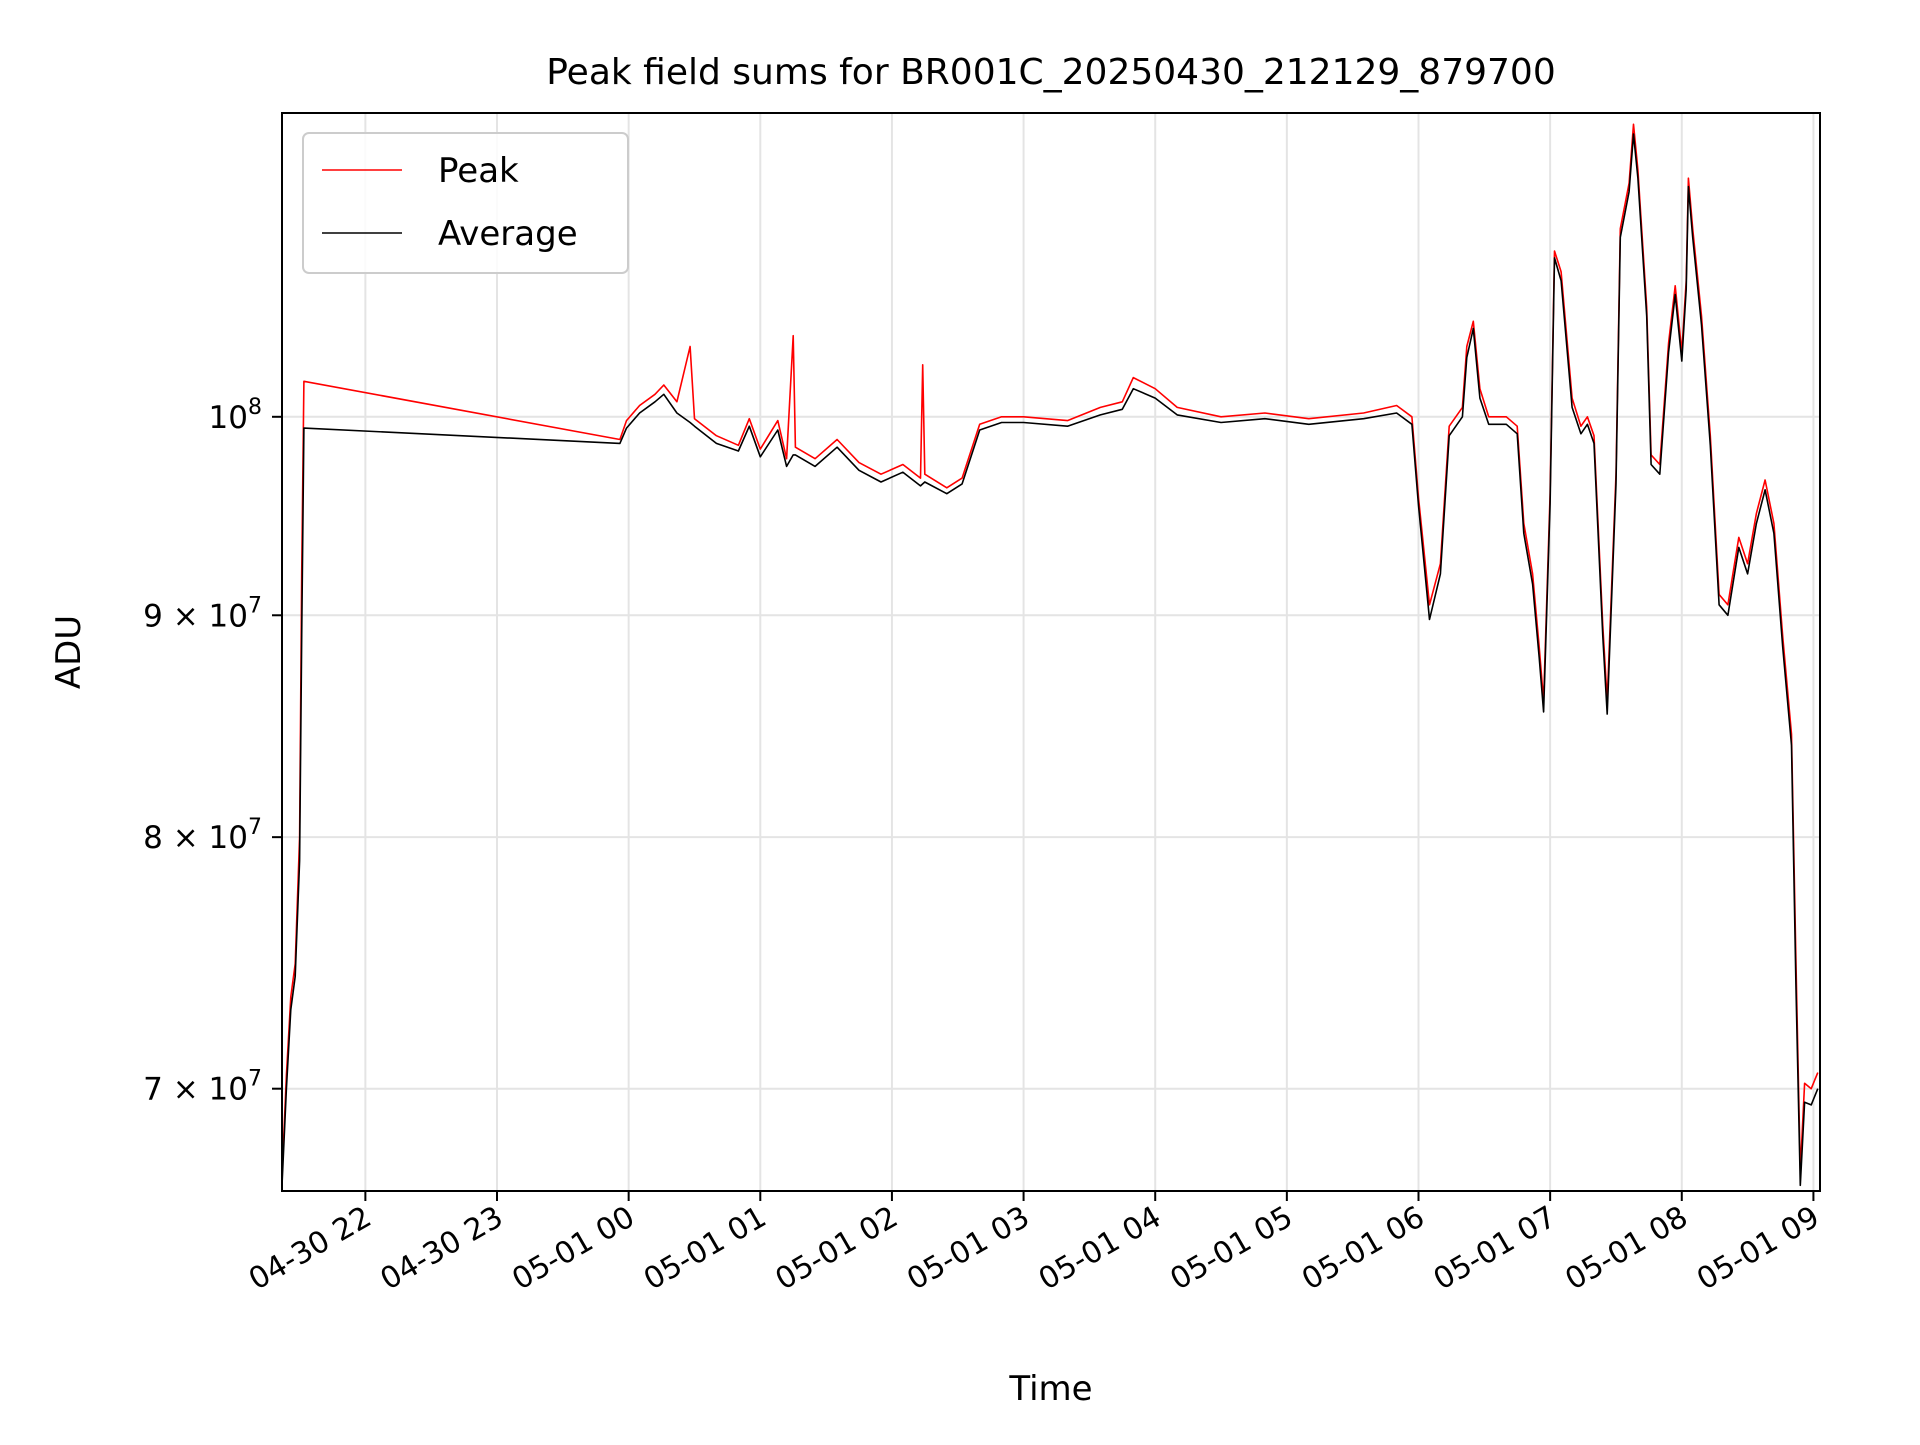 The width and height of the screenshot is (1920, 1445). I want to click on legend-label-average: Average, so click(508, 234).